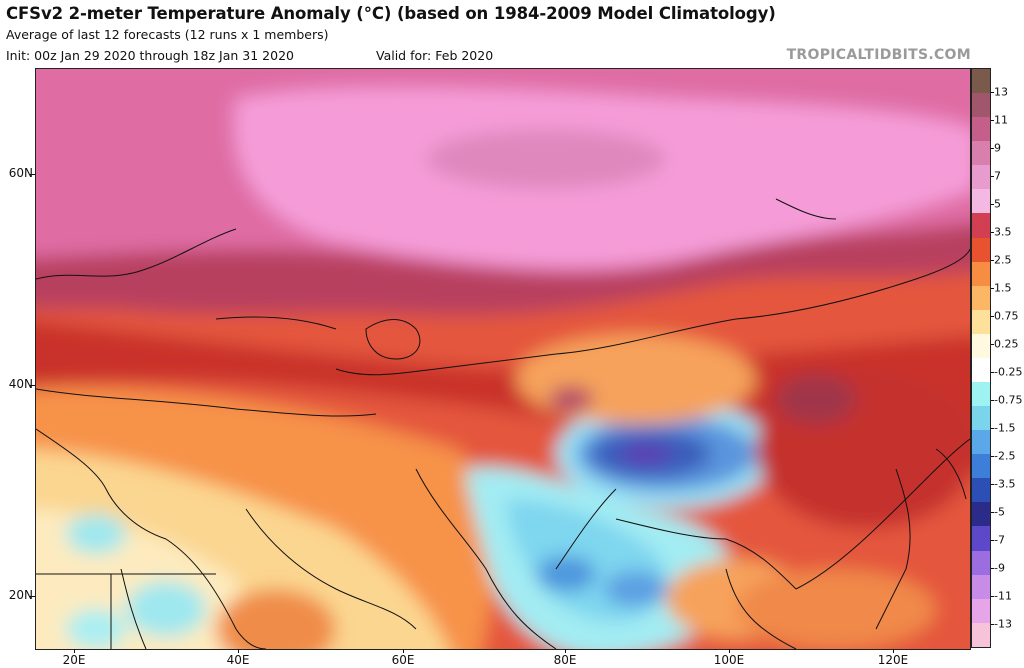  What do you see at coordinates (999, 512) in the screenshot?
I see `colorbar-label: -5` at bounding box center [999, 512].